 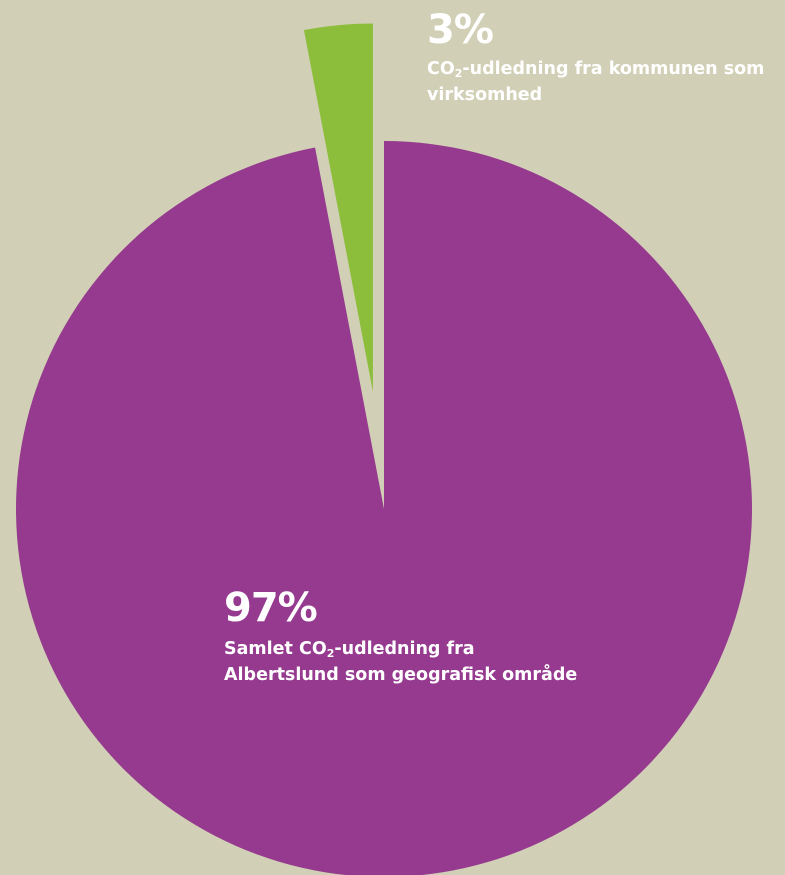 What do you see at coordinates (458, 73) in the screenshot?
I see `slice-description-3-subscript: 2` at bounding box center [458, 73].